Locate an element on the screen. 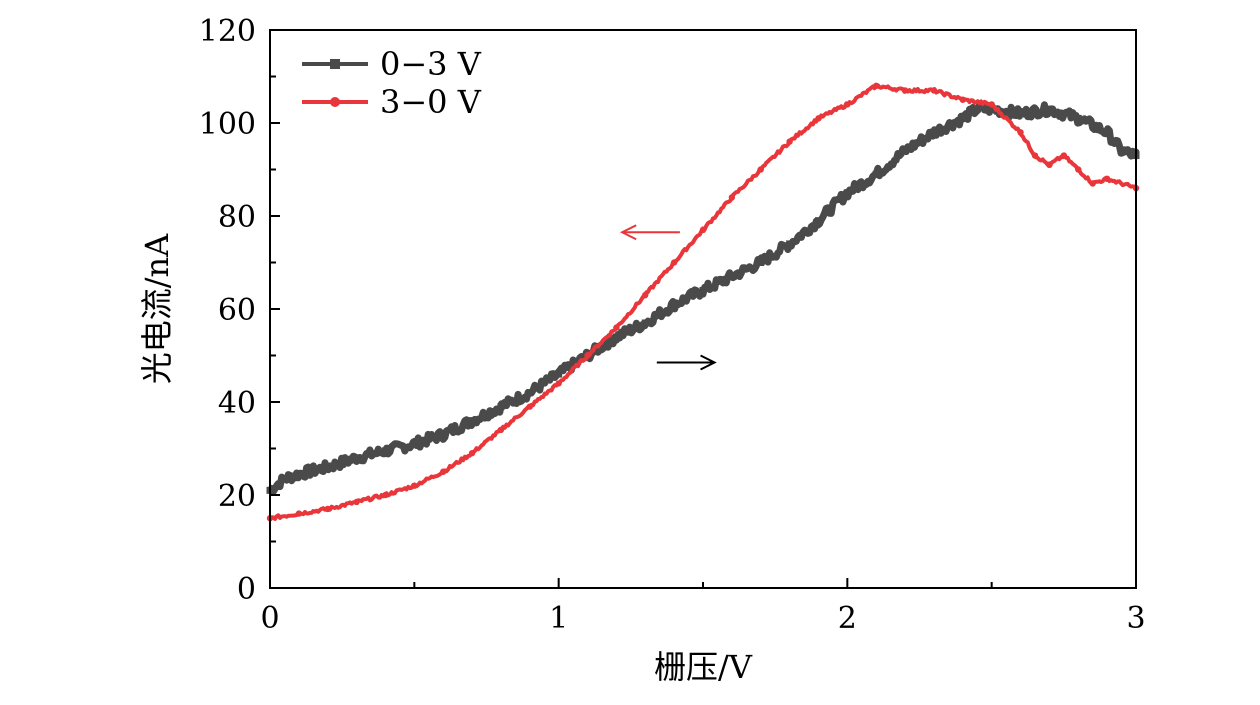 Image resolution: width=1260 pixels, height=705 pixels. legend-marker-square is located at coordinates (335, 64).